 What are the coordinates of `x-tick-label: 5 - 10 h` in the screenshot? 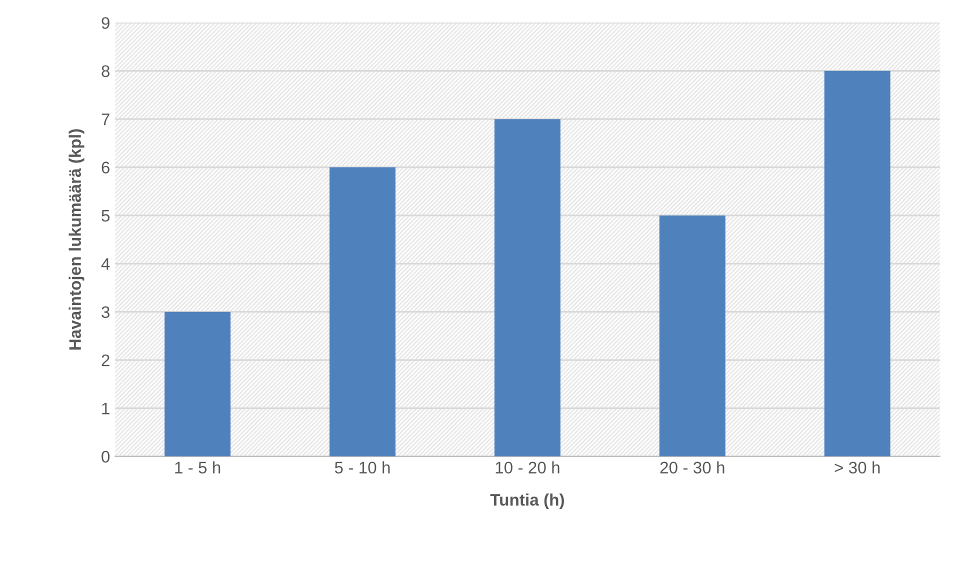 It's located at (362, 467).